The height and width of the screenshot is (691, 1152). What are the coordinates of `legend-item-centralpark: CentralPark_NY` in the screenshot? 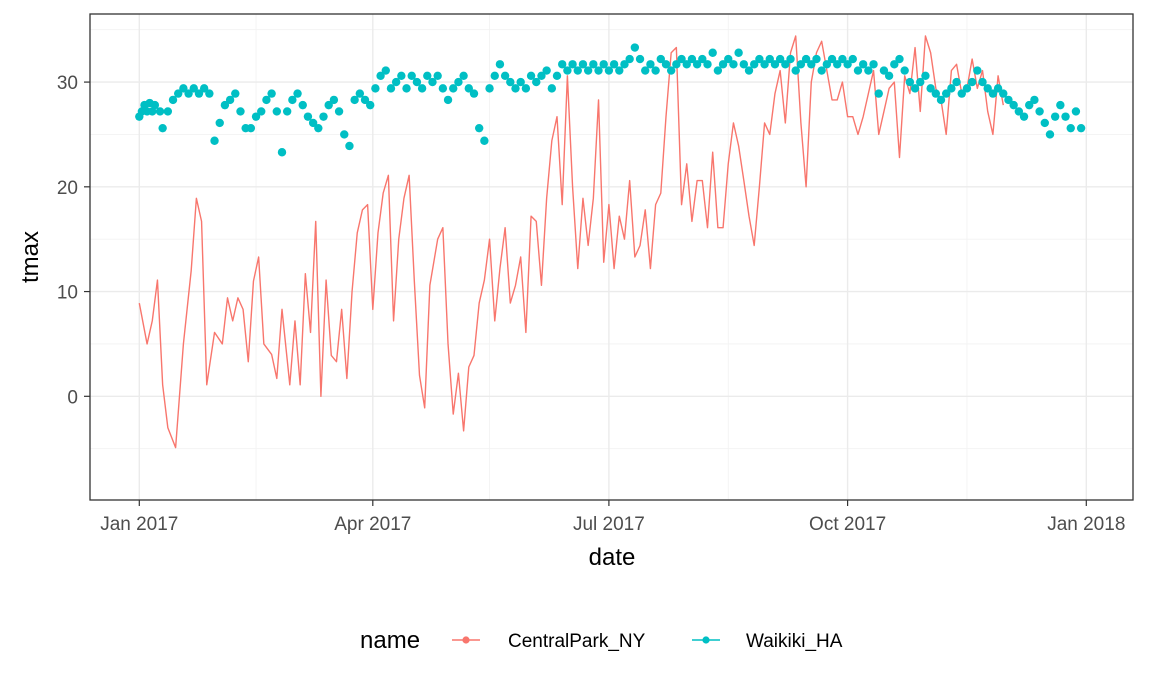 It's located at (549, 641).